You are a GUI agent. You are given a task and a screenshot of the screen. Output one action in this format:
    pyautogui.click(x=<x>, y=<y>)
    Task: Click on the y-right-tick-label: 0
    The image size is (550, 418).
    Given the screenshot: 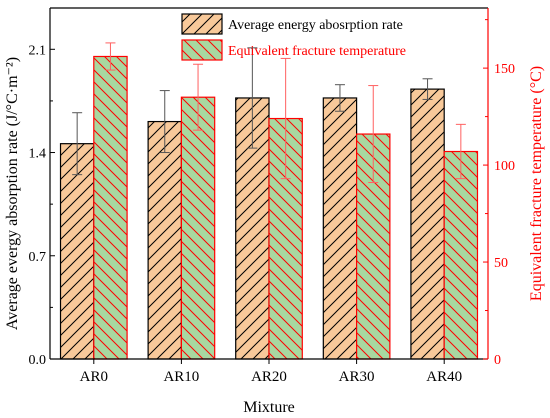 What is the action you would take?
    pyautogui.click(x=497, y=360)
    